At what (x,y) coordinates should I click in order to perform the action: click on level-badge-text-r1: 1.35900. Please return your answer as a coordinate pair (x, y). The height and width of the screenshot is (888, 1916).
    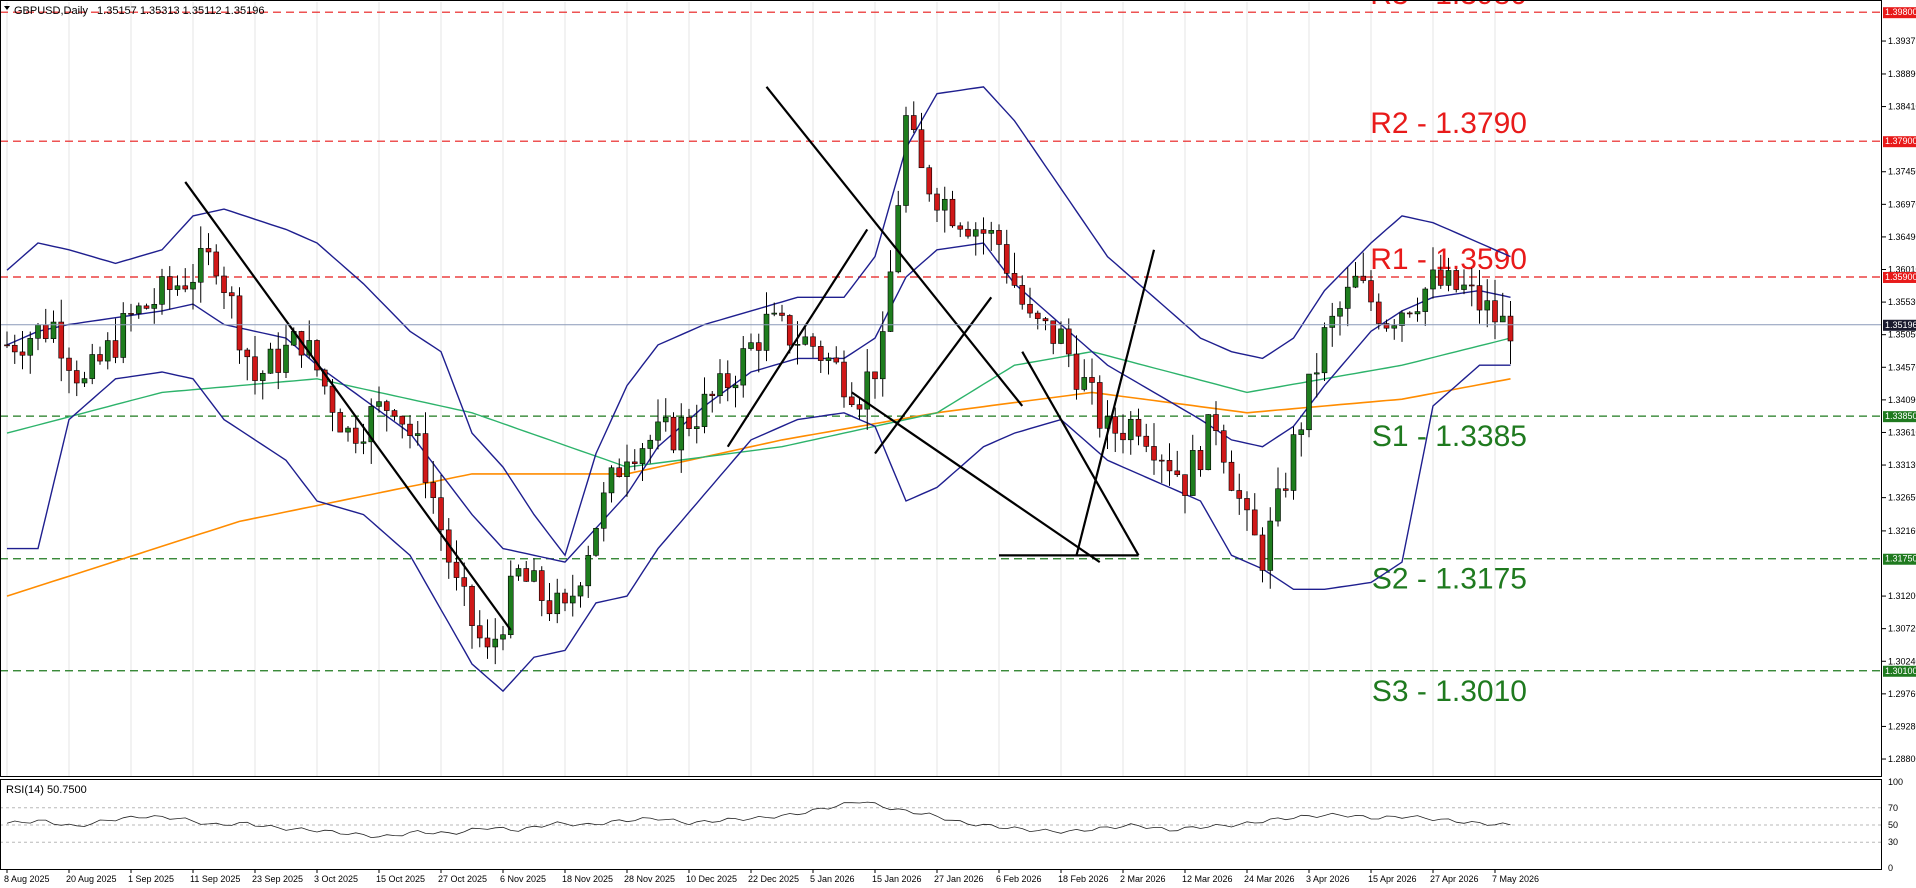
    Looking at the image, I should click on (1900, 277).